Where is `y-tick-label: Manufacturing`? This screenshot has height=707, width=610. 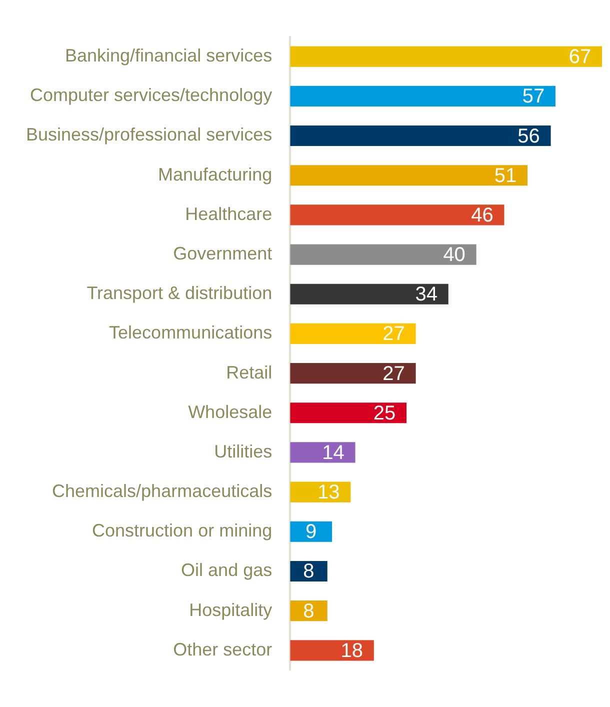
y-tick-label: Manufacturing is located at coordinates (215, 174).